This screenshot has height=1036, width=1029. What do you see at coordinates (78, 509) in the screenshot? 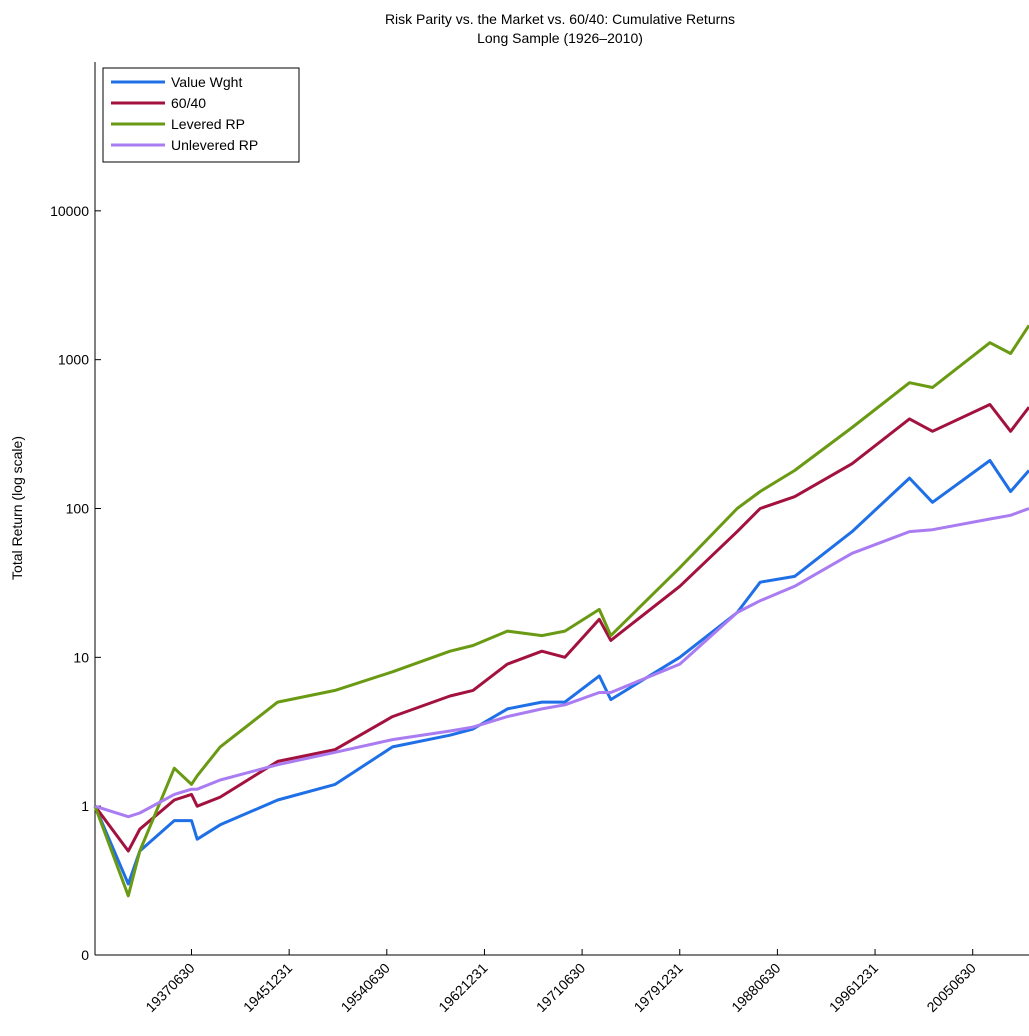
I see `y-tick-label: 100` at bounding box center [78, 509].